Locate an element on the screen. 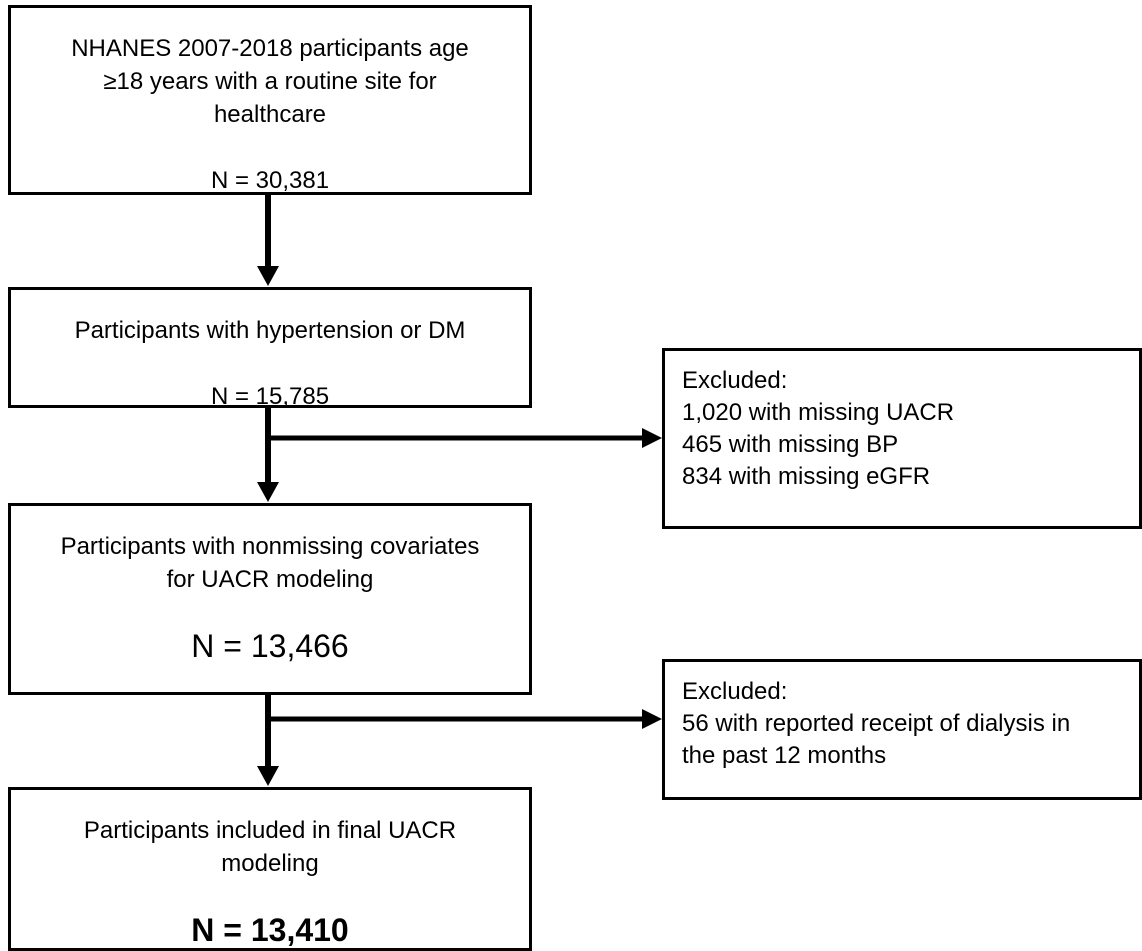 Image resolution: width=1142 pixels, height=951 pixels. exclusion1-line-3: 465 with missing BP is located at coordinates (790, 444).